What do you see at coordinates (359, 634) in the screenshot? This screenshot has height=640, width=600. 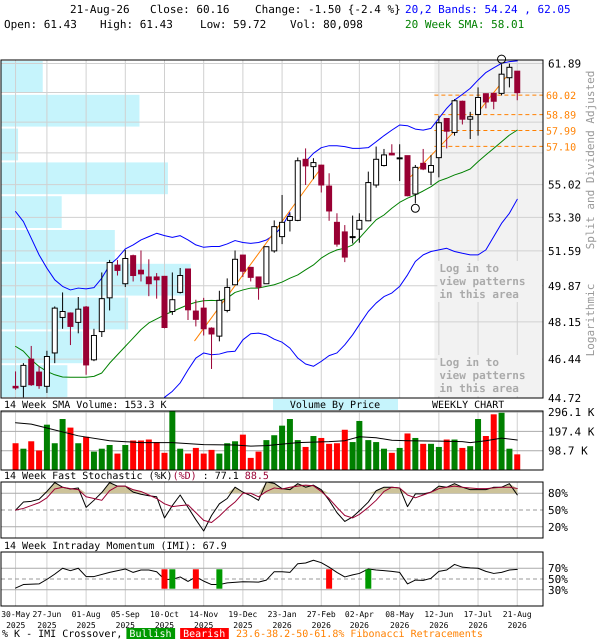 I see `text: 23.6-38.2-50-61.8% Fibonacci Retracements` at bounding box center [359, 634].